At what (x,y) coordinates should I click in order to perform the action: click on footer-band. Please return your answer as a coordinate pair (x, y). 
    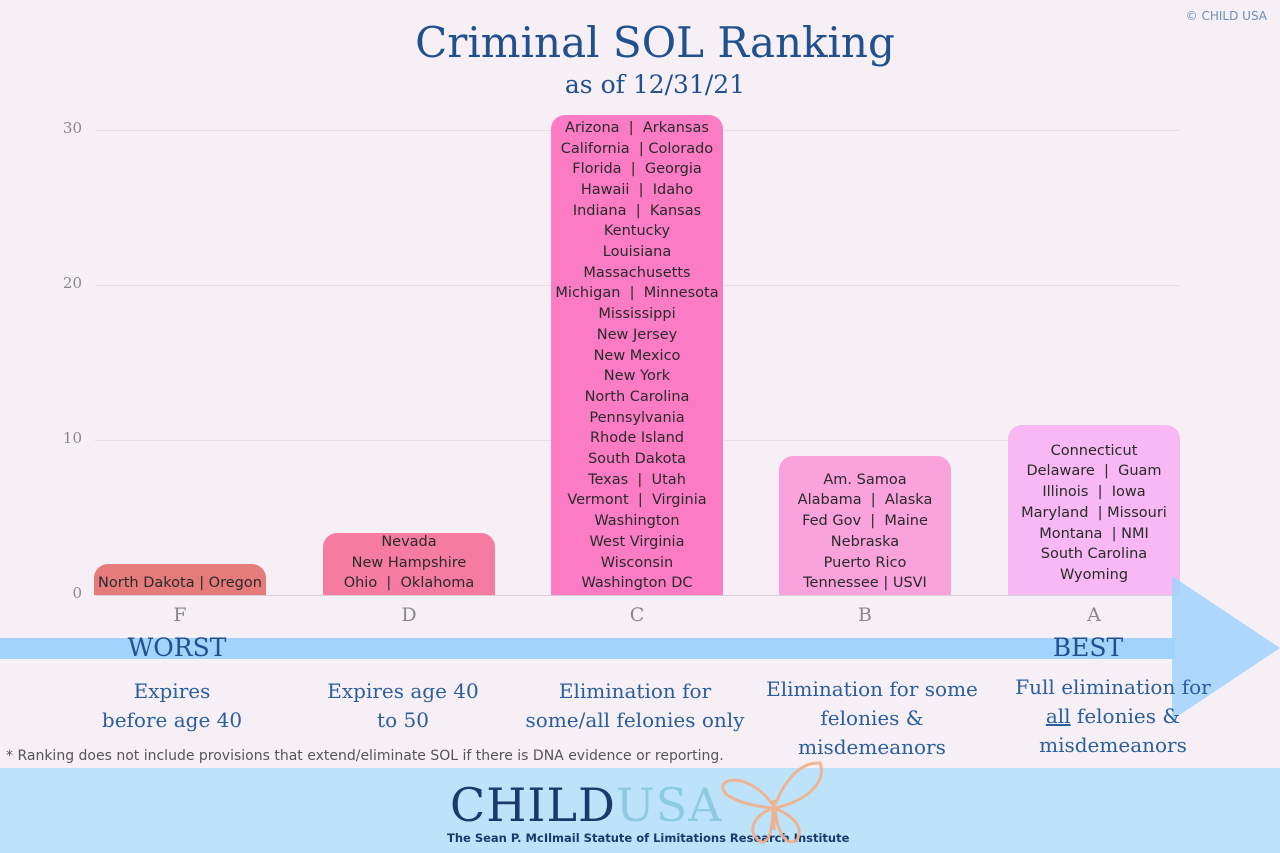
    Looking at the image, I should click on (640, 810).